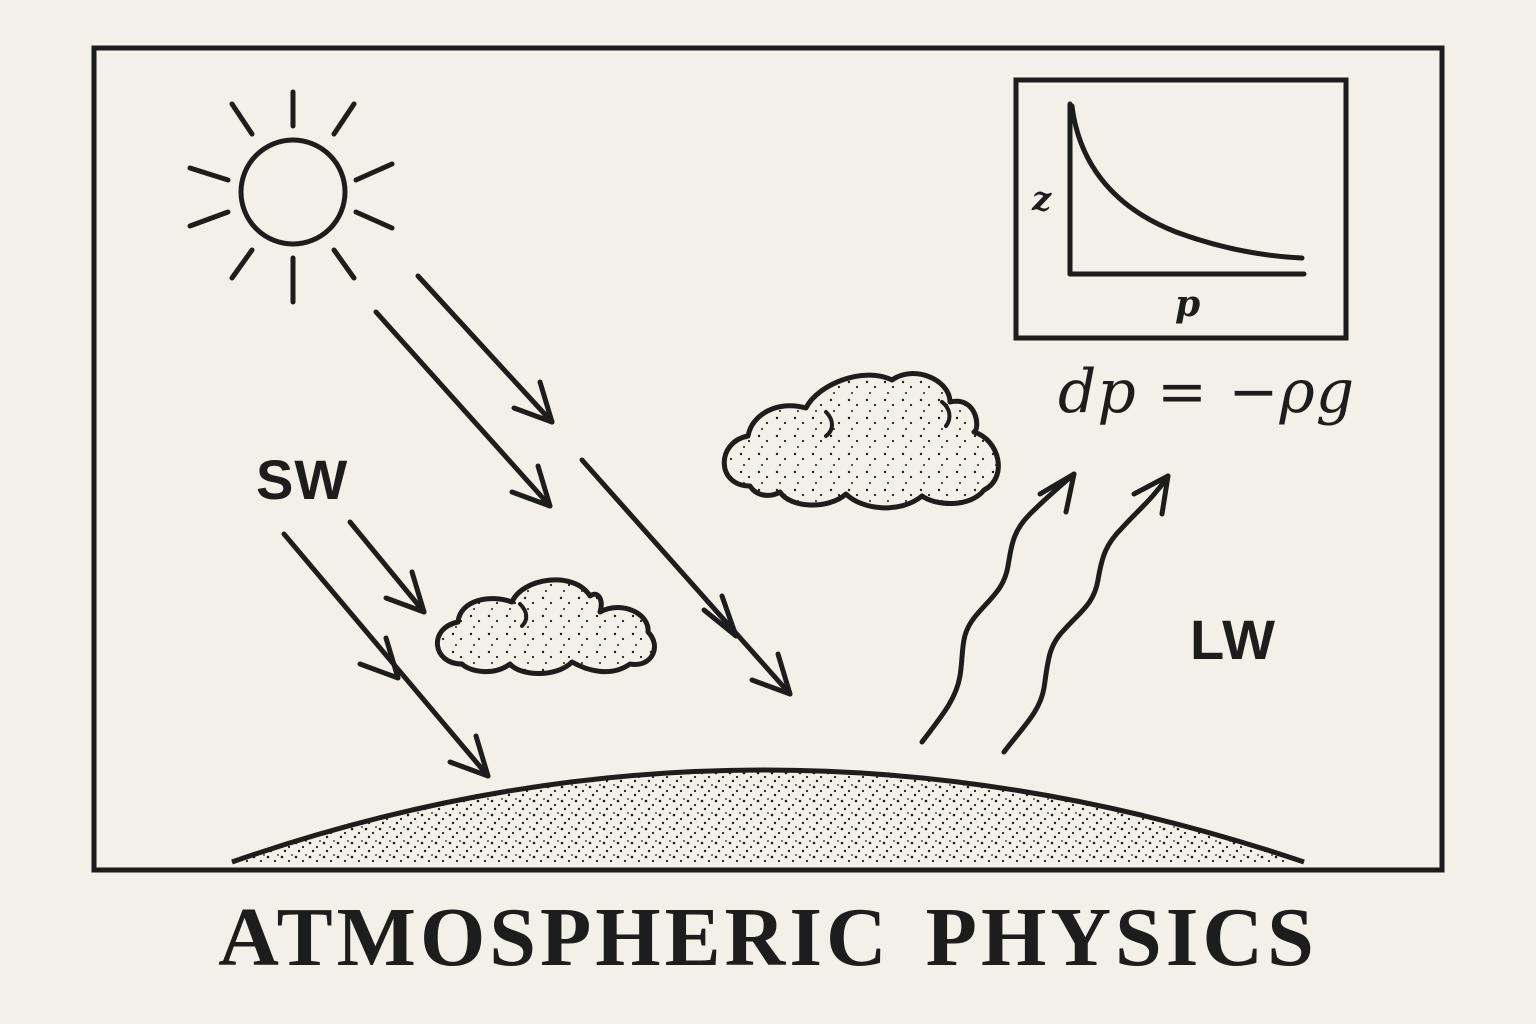  Describe the element at coordinates (1207, 392) in the screenshot. I see `hydrostatic-equation: dp = −ρg` at that location.